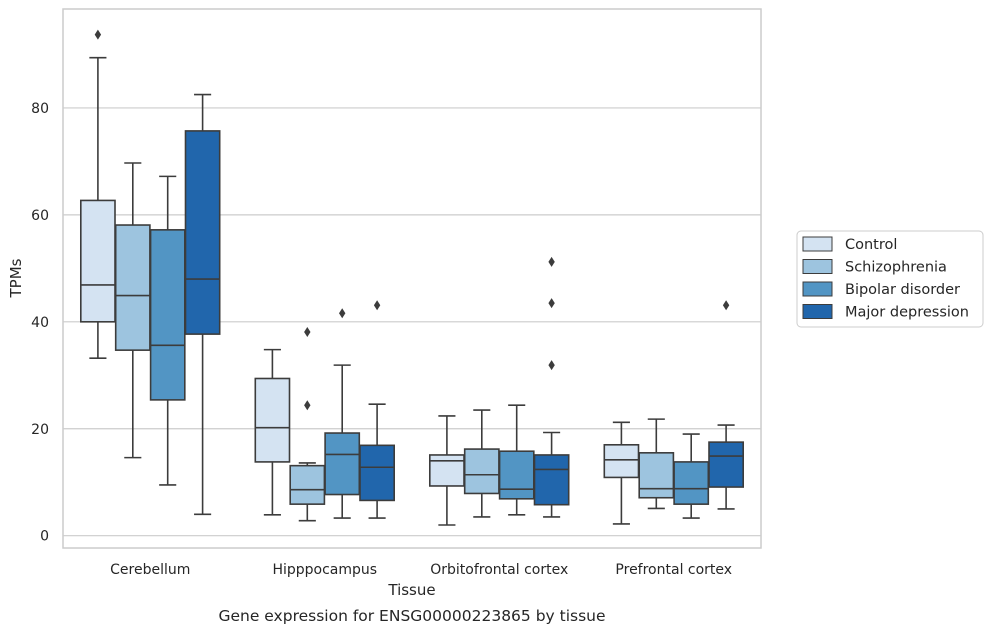  I want to click on legend-label: Schizophrenia, so click(896, 268).